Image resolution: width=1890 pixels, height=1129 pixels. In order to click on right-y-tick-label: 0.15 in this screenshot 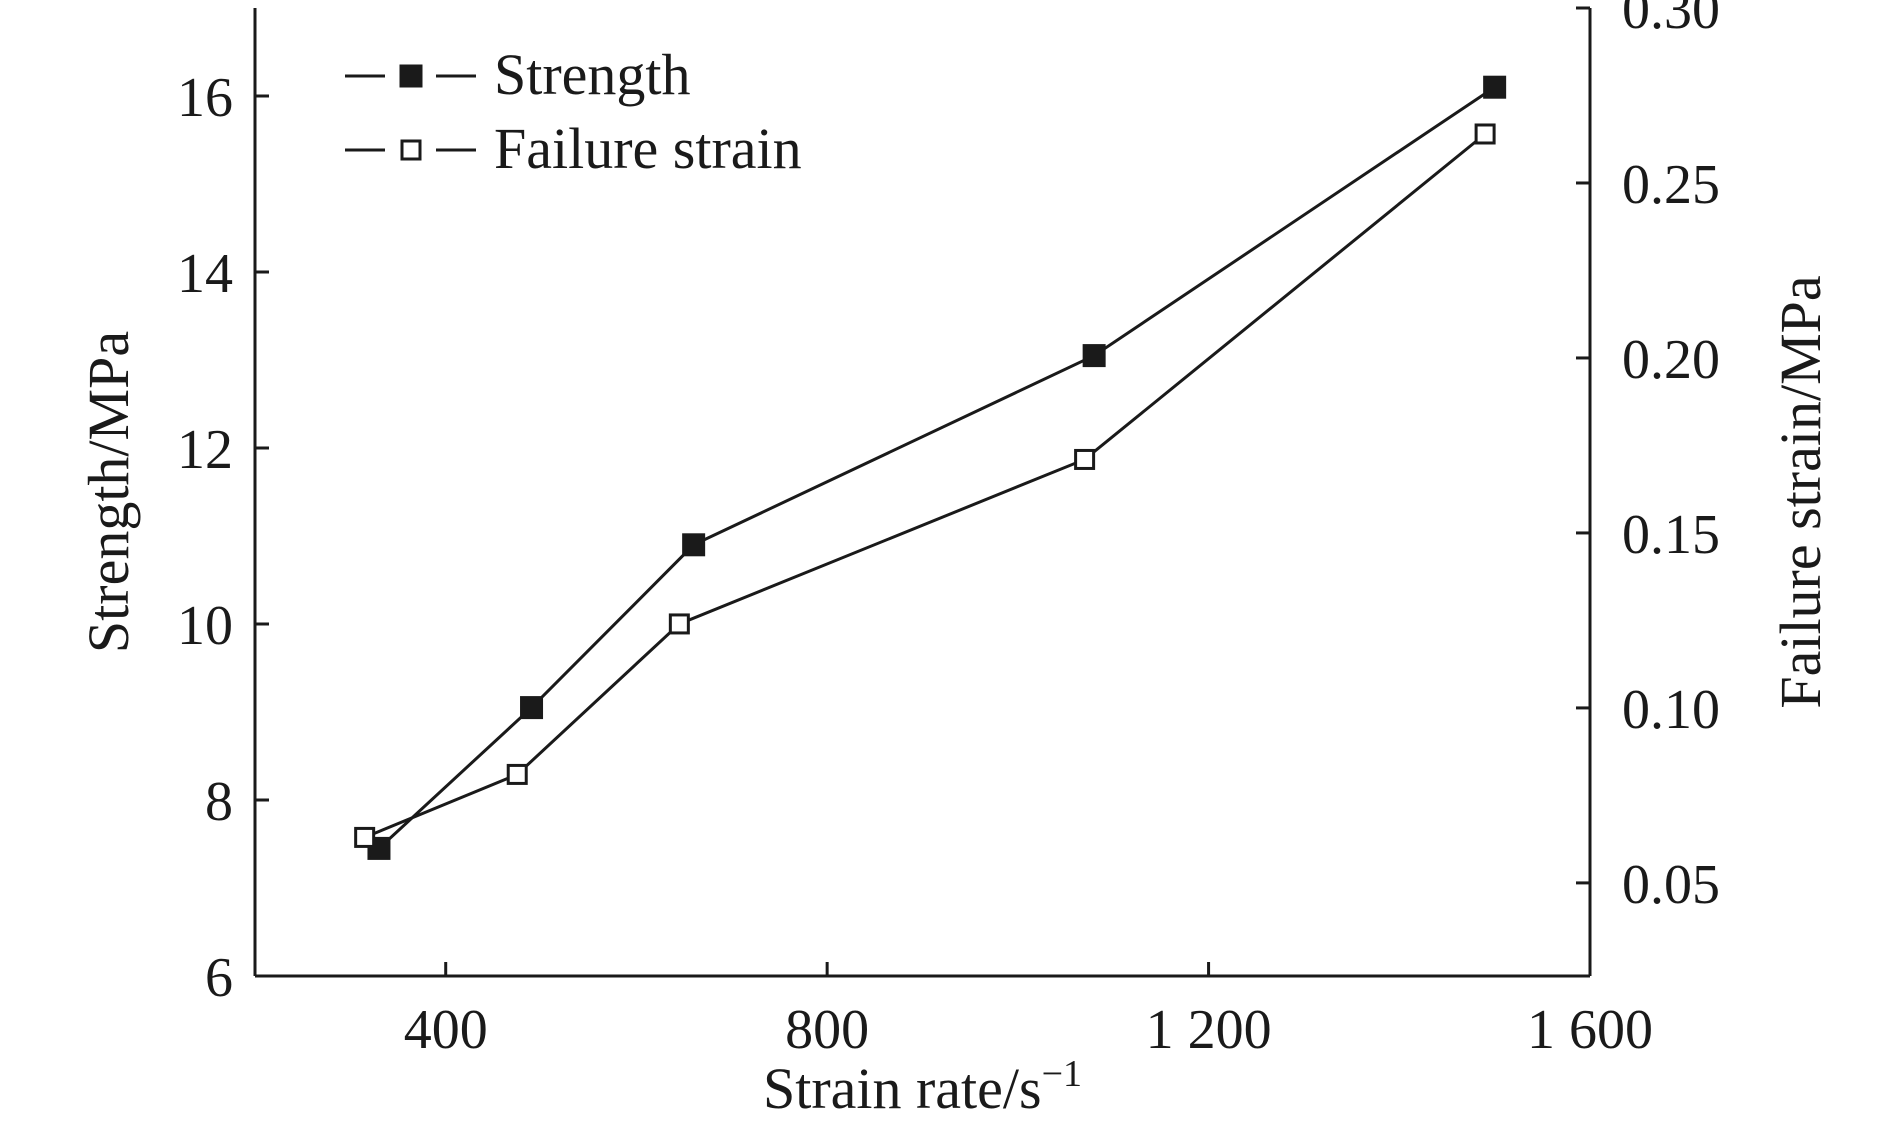, I will do `click(1671, 535)`.